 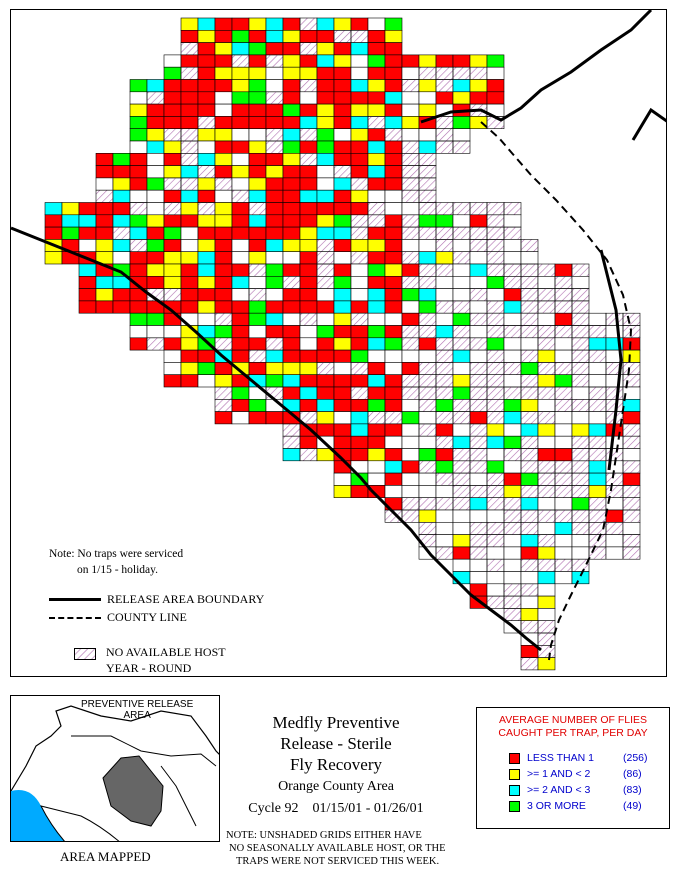 What do you see at coordinates (133, 791) in the screenshot?
I see `inset-mapped-area` at bounding box center [133, 791].